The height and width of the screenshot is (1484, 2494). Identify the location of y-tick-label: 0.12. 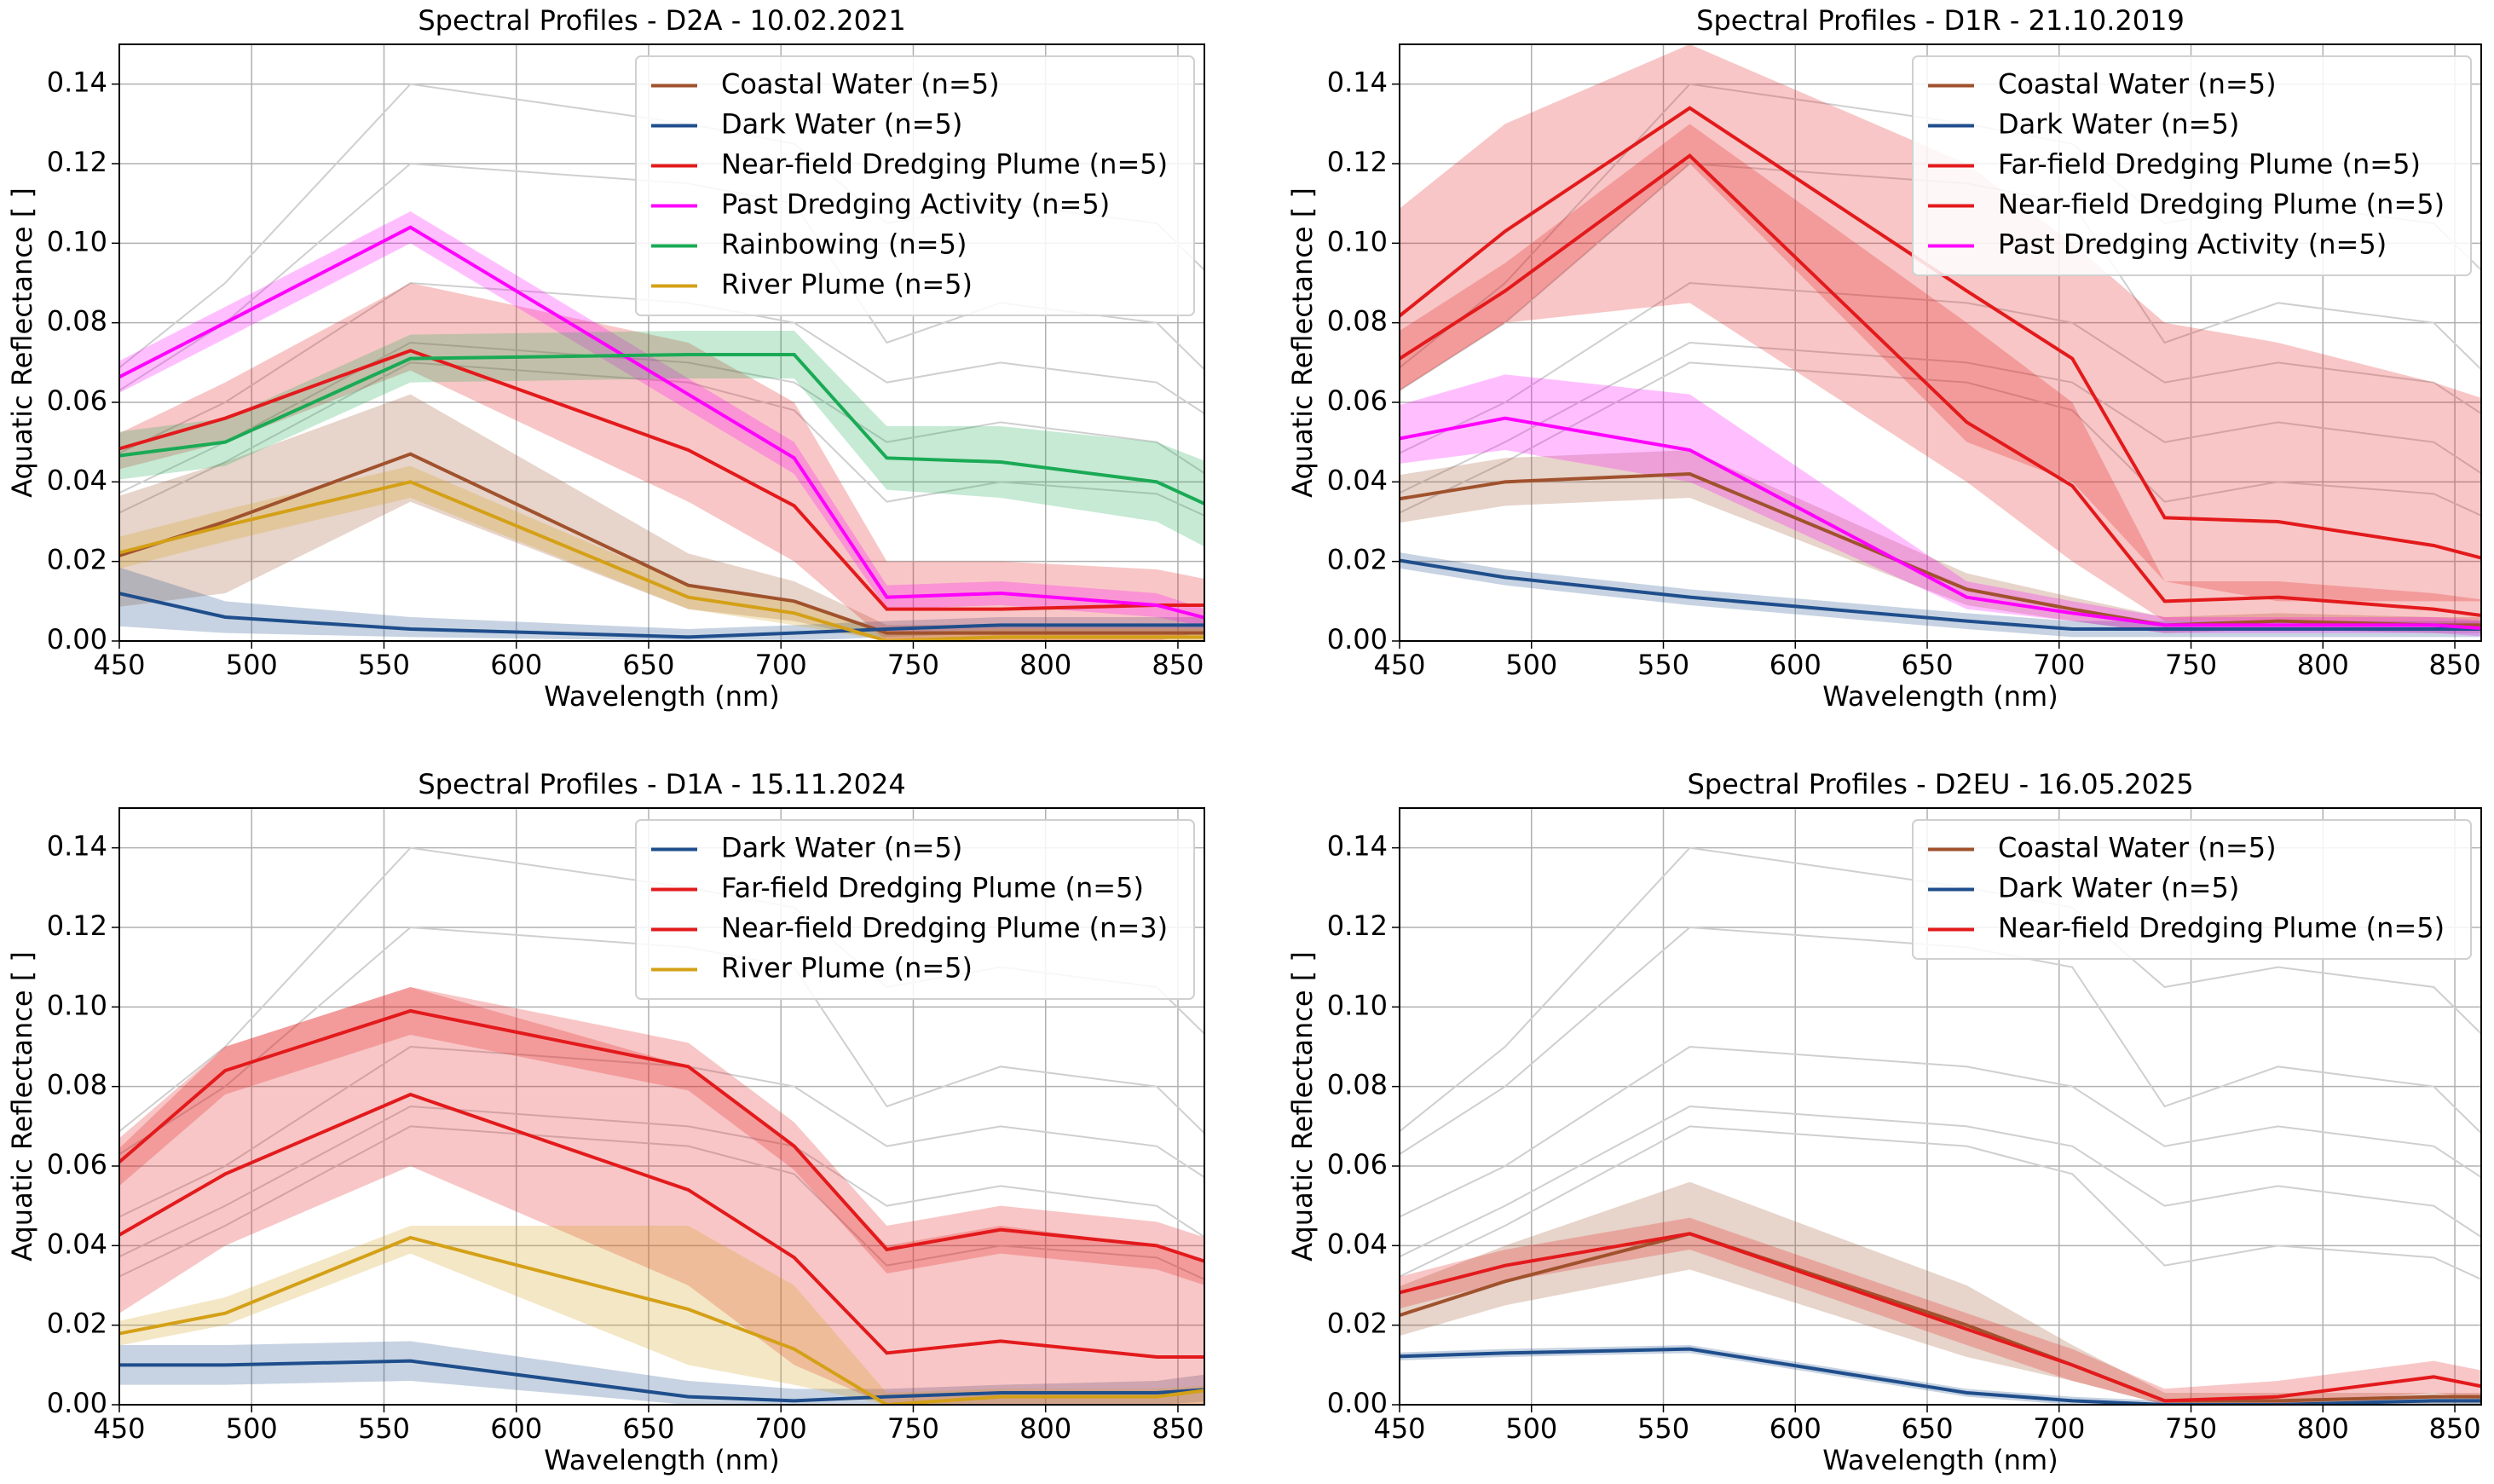
(1358, 925).